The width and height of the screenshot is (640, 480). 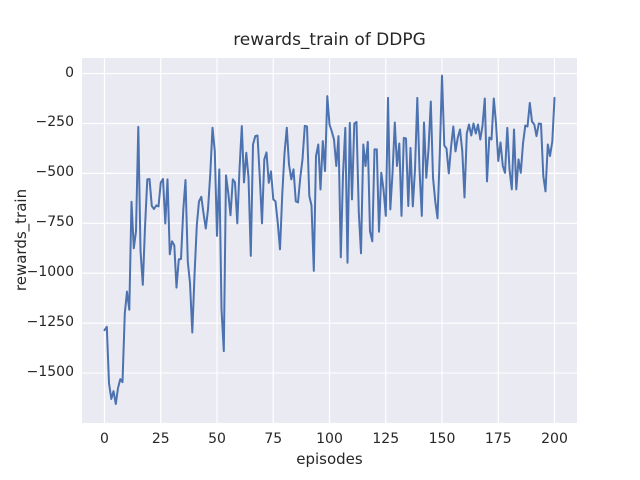 What do you see at coordinates (50, 372) in the screenshot?
I see `y-tick-label: −1500` at bounding box center [50, 372].